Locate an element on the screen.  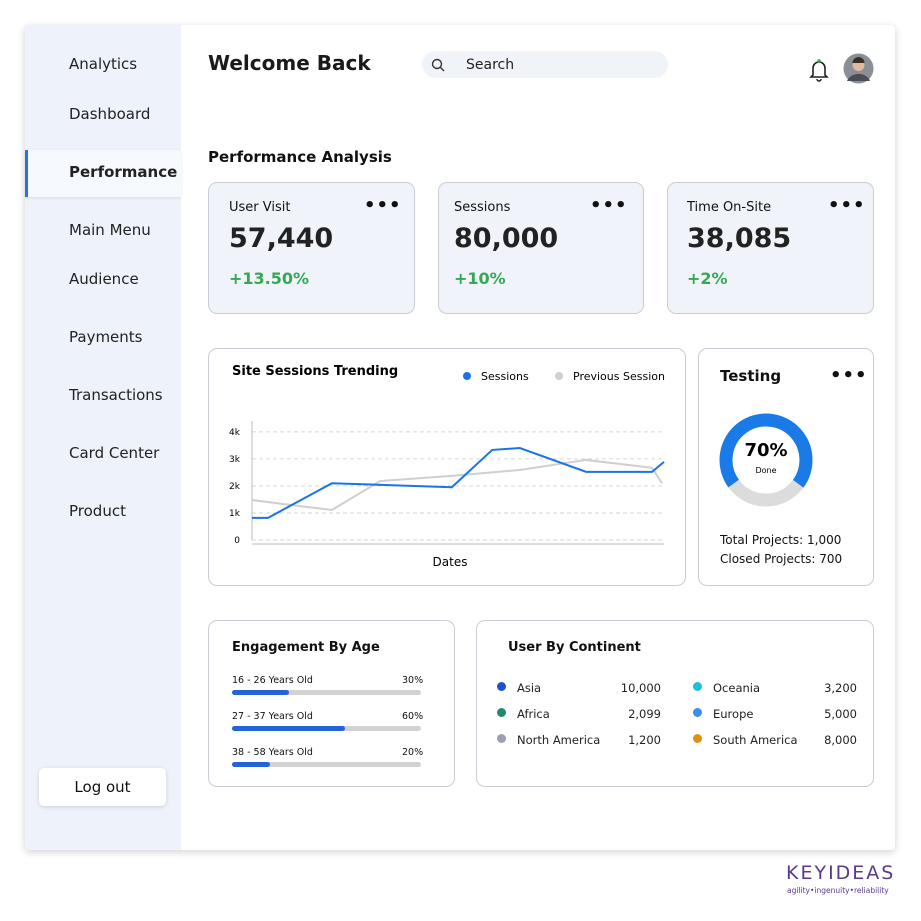
legend-label: Sessions is located at coordinates (505, 376).